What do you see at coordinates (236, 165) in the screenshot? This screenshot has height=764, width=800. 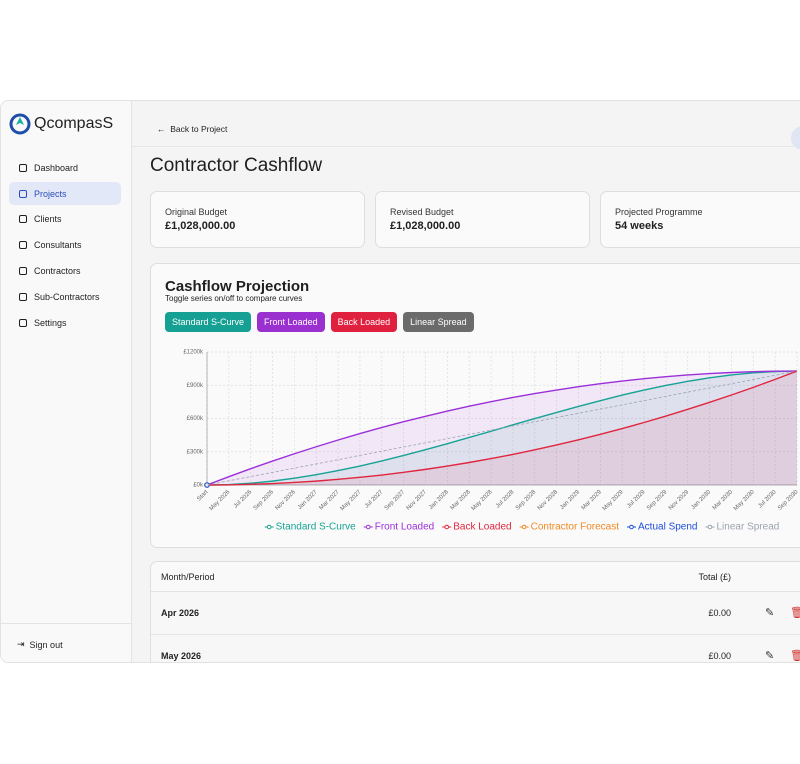 I see `page-title: Contractor Cashflow` at bounding box center [236, 165].